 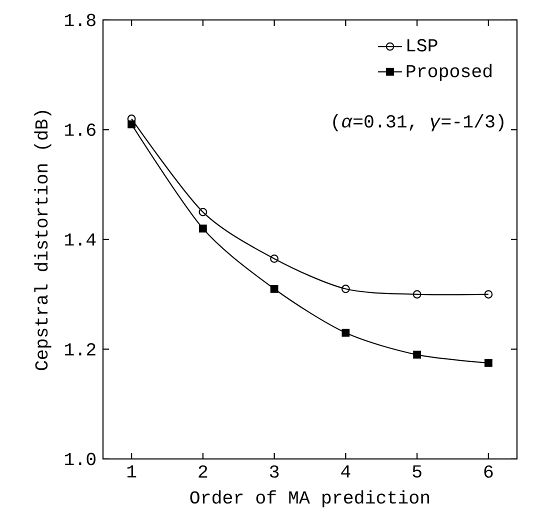 What do you see at coordinates (80, 20) in the screenshot?
I see `y-tick-label: 1.8` at bounding box center [80, 20].